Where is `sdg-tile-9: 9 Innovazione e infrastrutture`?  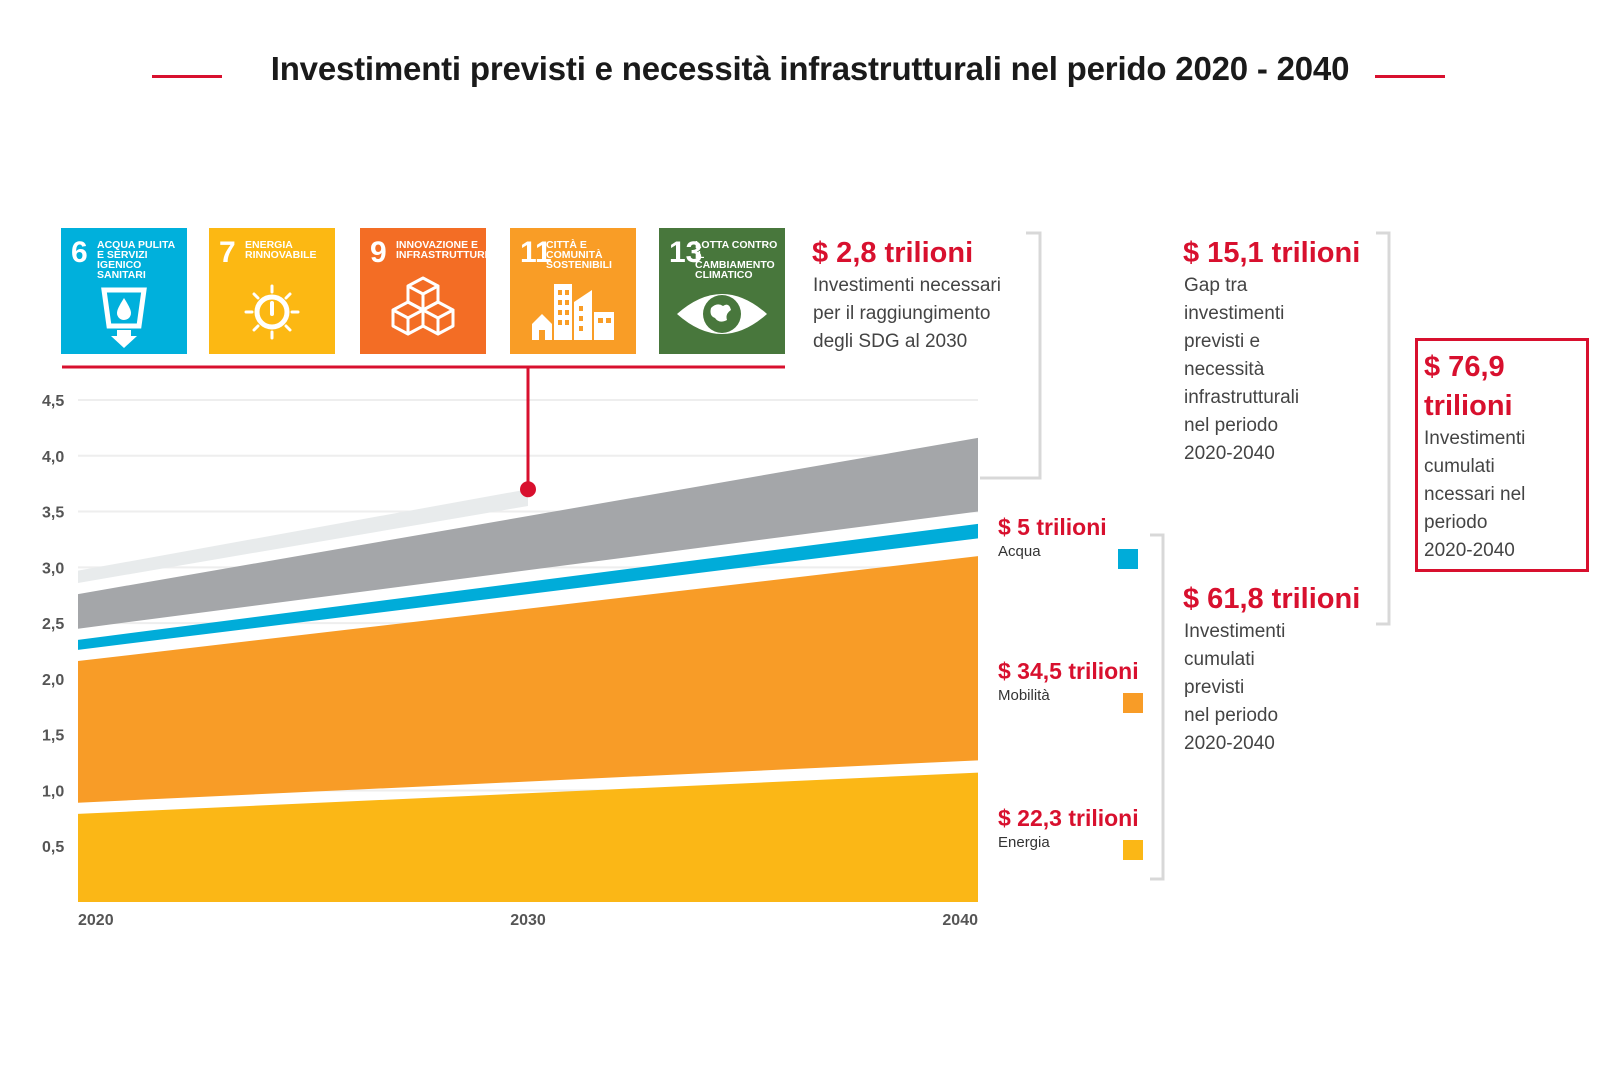
sdg-tile-9: 9 Innovazione e infrastrutture is located at coordinates (423, 291).